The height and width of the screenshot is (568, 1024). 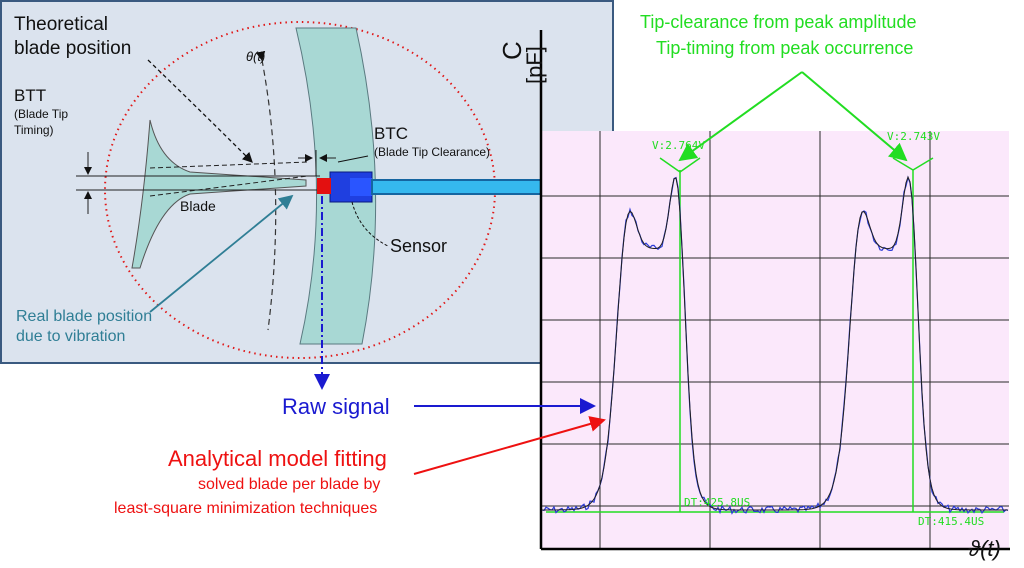 What do you see at coordinates (71, 336) in the screenshot?
I see `real-position-label-2: due to vibration` at bounding box center [71, 336].